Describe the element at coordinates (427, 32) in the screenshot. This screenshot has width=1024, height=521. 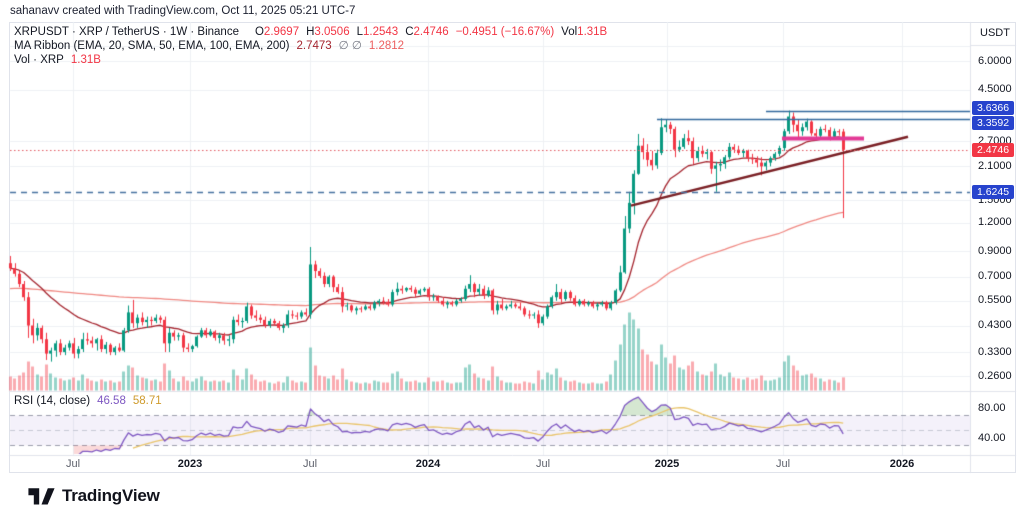
I see `ohlc-close: C2.4746` at that location.